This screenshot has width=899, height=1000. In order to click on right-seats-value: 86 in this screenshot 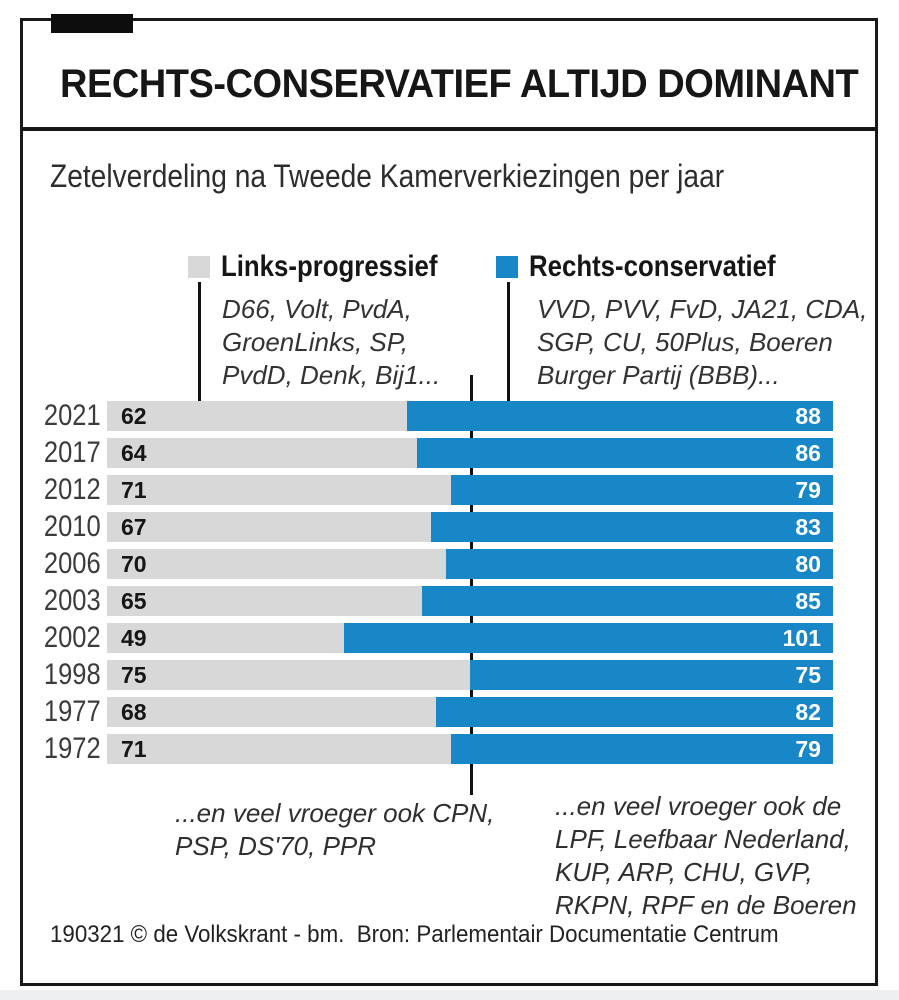, I will do `click(808, 453)`.